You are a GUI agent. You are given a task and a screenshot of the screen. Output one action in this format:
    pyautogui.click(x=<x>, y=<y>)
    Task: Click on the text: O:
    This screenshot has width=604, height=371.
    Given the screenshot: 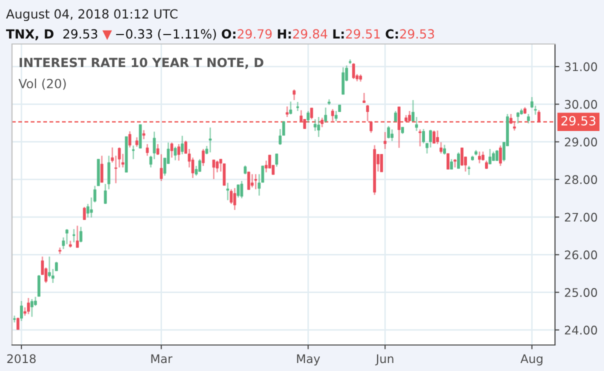 What is the action you would take?
    pyautogui.click(x=229, y=34)
    